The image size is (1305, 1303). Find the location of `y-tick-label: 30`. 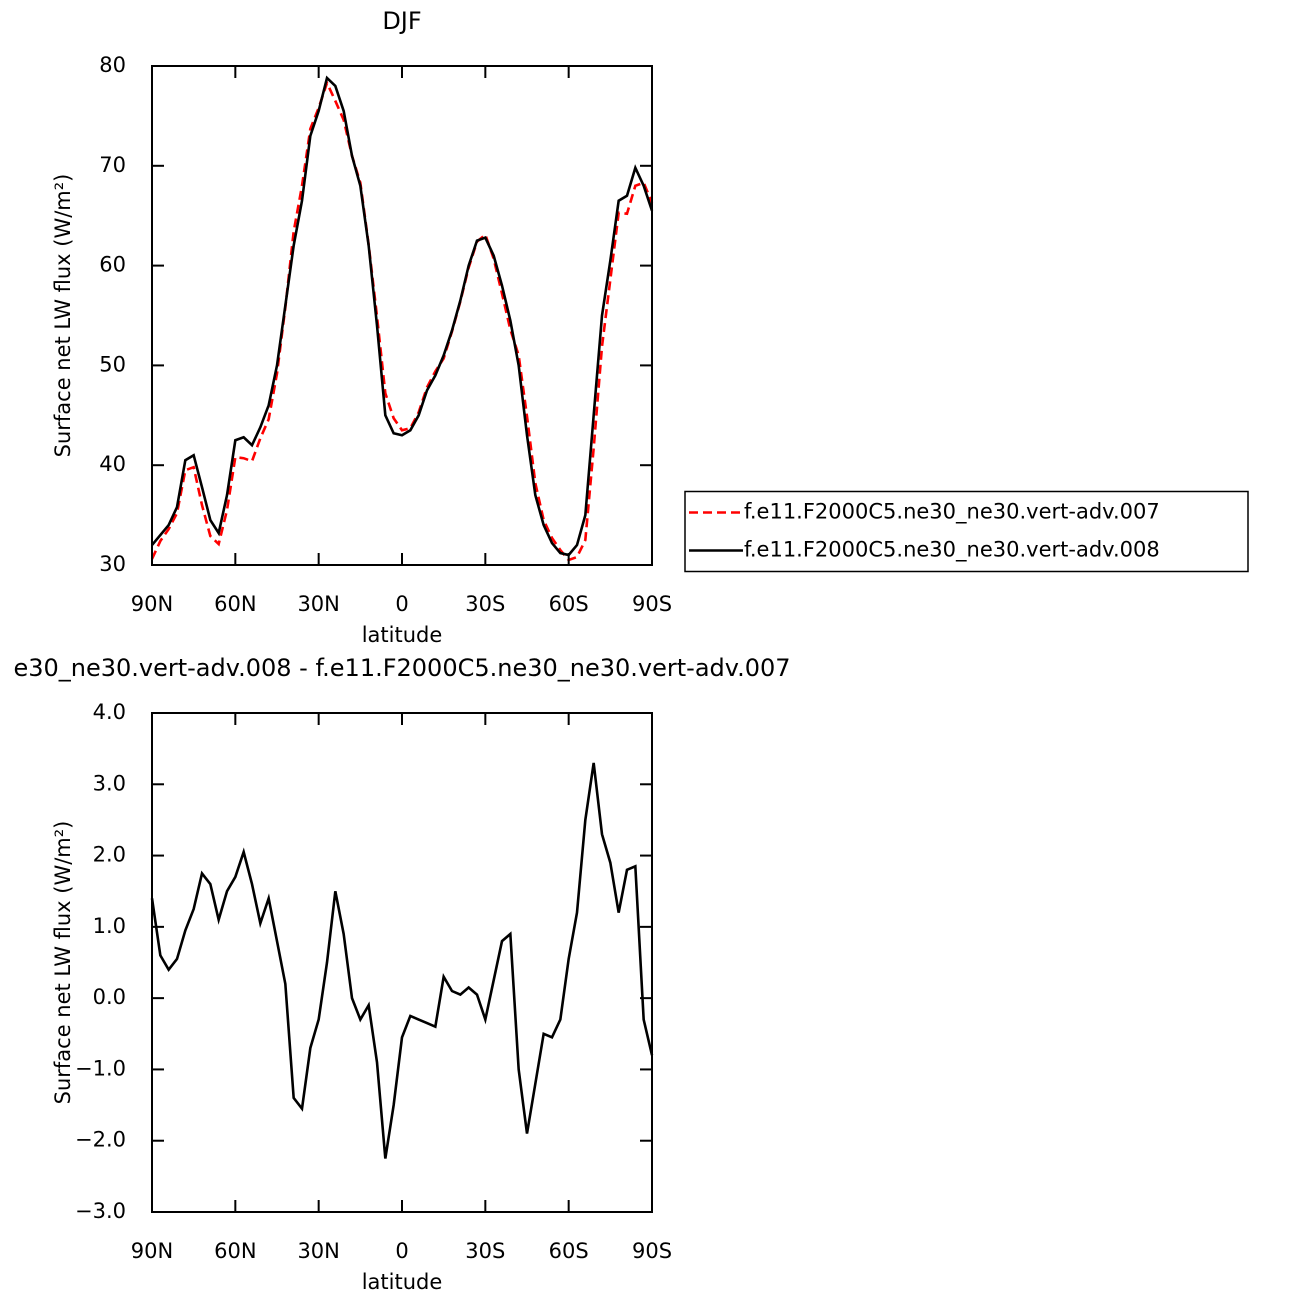

y-tick-label: 30 is located at coordinates (112, 564).